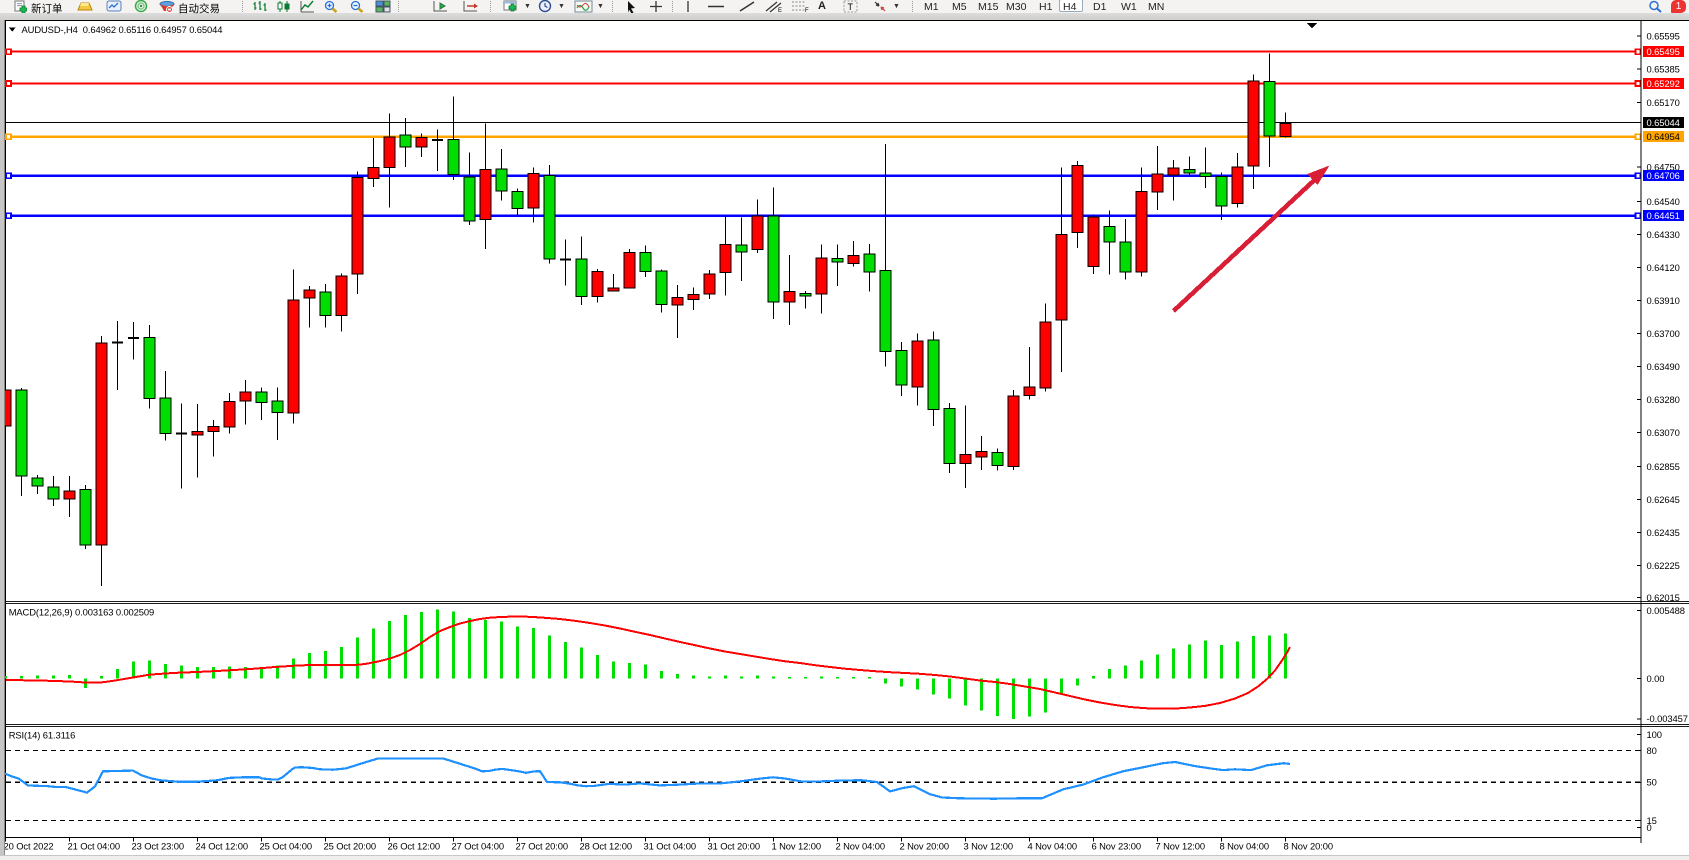 The image size is (1689, 860). What do you see at coordinates (1652, 782) in the screenshot?
I see `svg-text: 50` at bounding box center [1652, 782].